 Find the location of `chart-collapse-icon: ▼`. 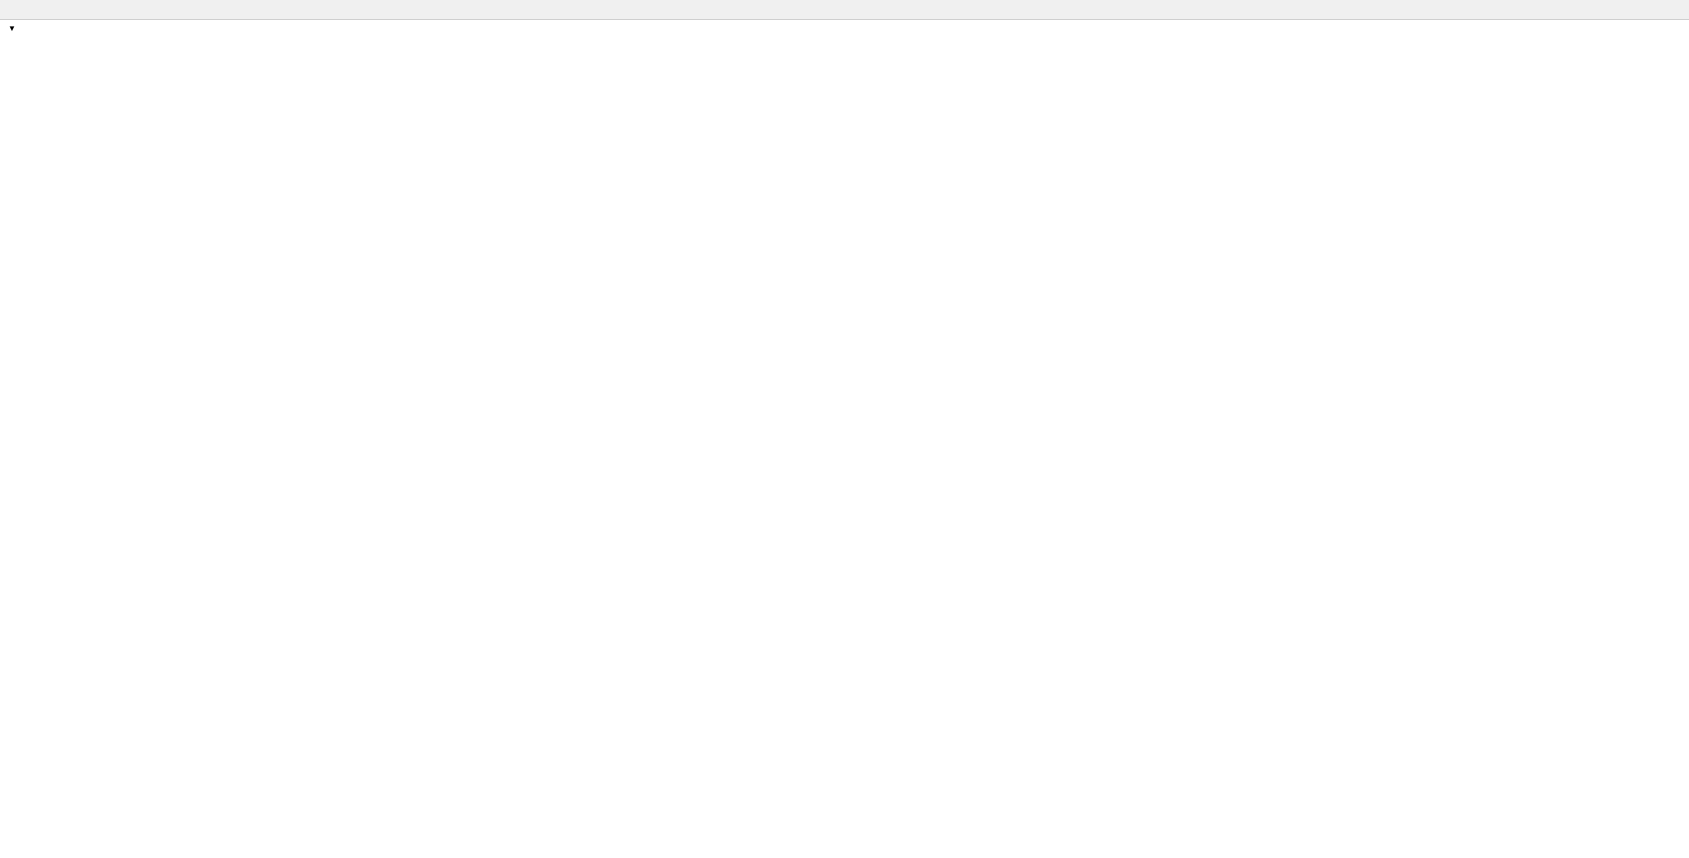

chart-collapse-icon: ▼ is located at coordinates (12, 28).